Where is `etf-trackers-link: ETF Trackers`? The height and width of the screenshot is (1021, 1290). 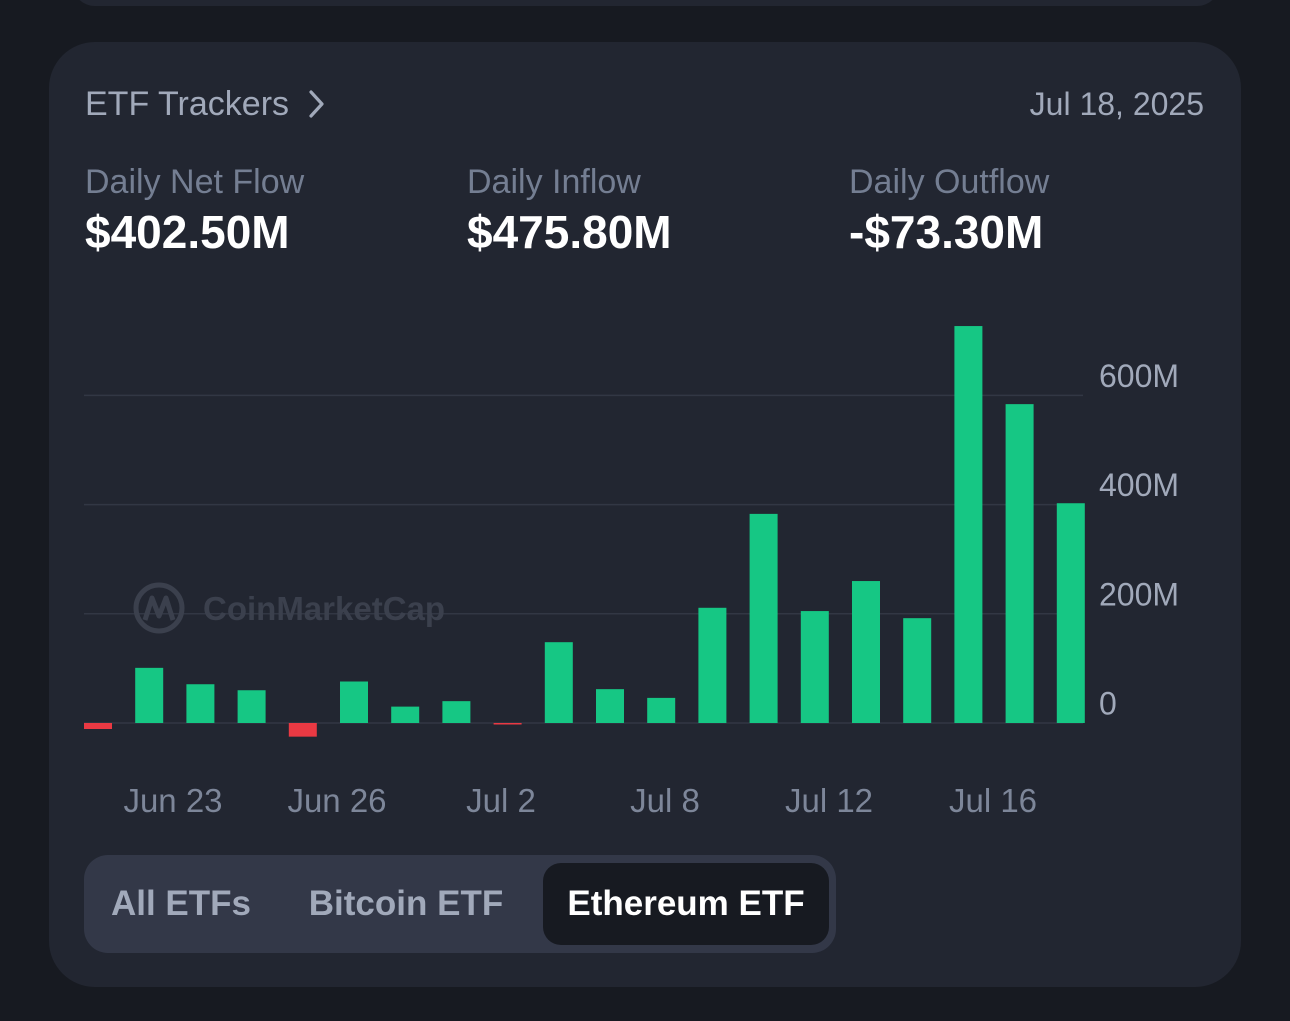 etf-trackers-link: ETF Trackers is located at coordinates (206, 104).